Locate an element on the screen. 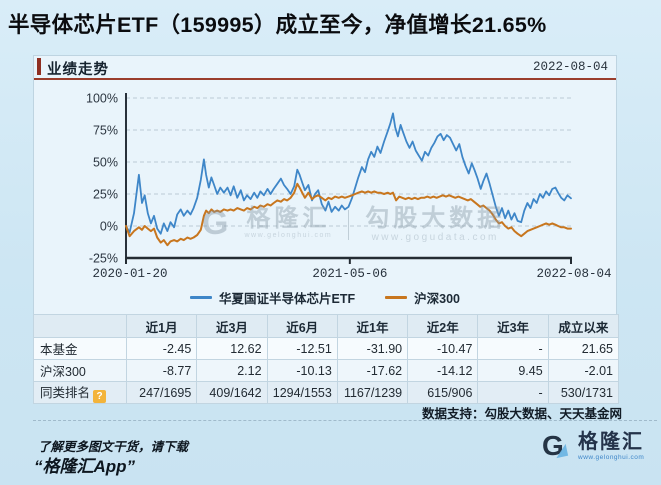 This screenshot has width=661, height=485. header-divider is located at coordinates (325, 79).